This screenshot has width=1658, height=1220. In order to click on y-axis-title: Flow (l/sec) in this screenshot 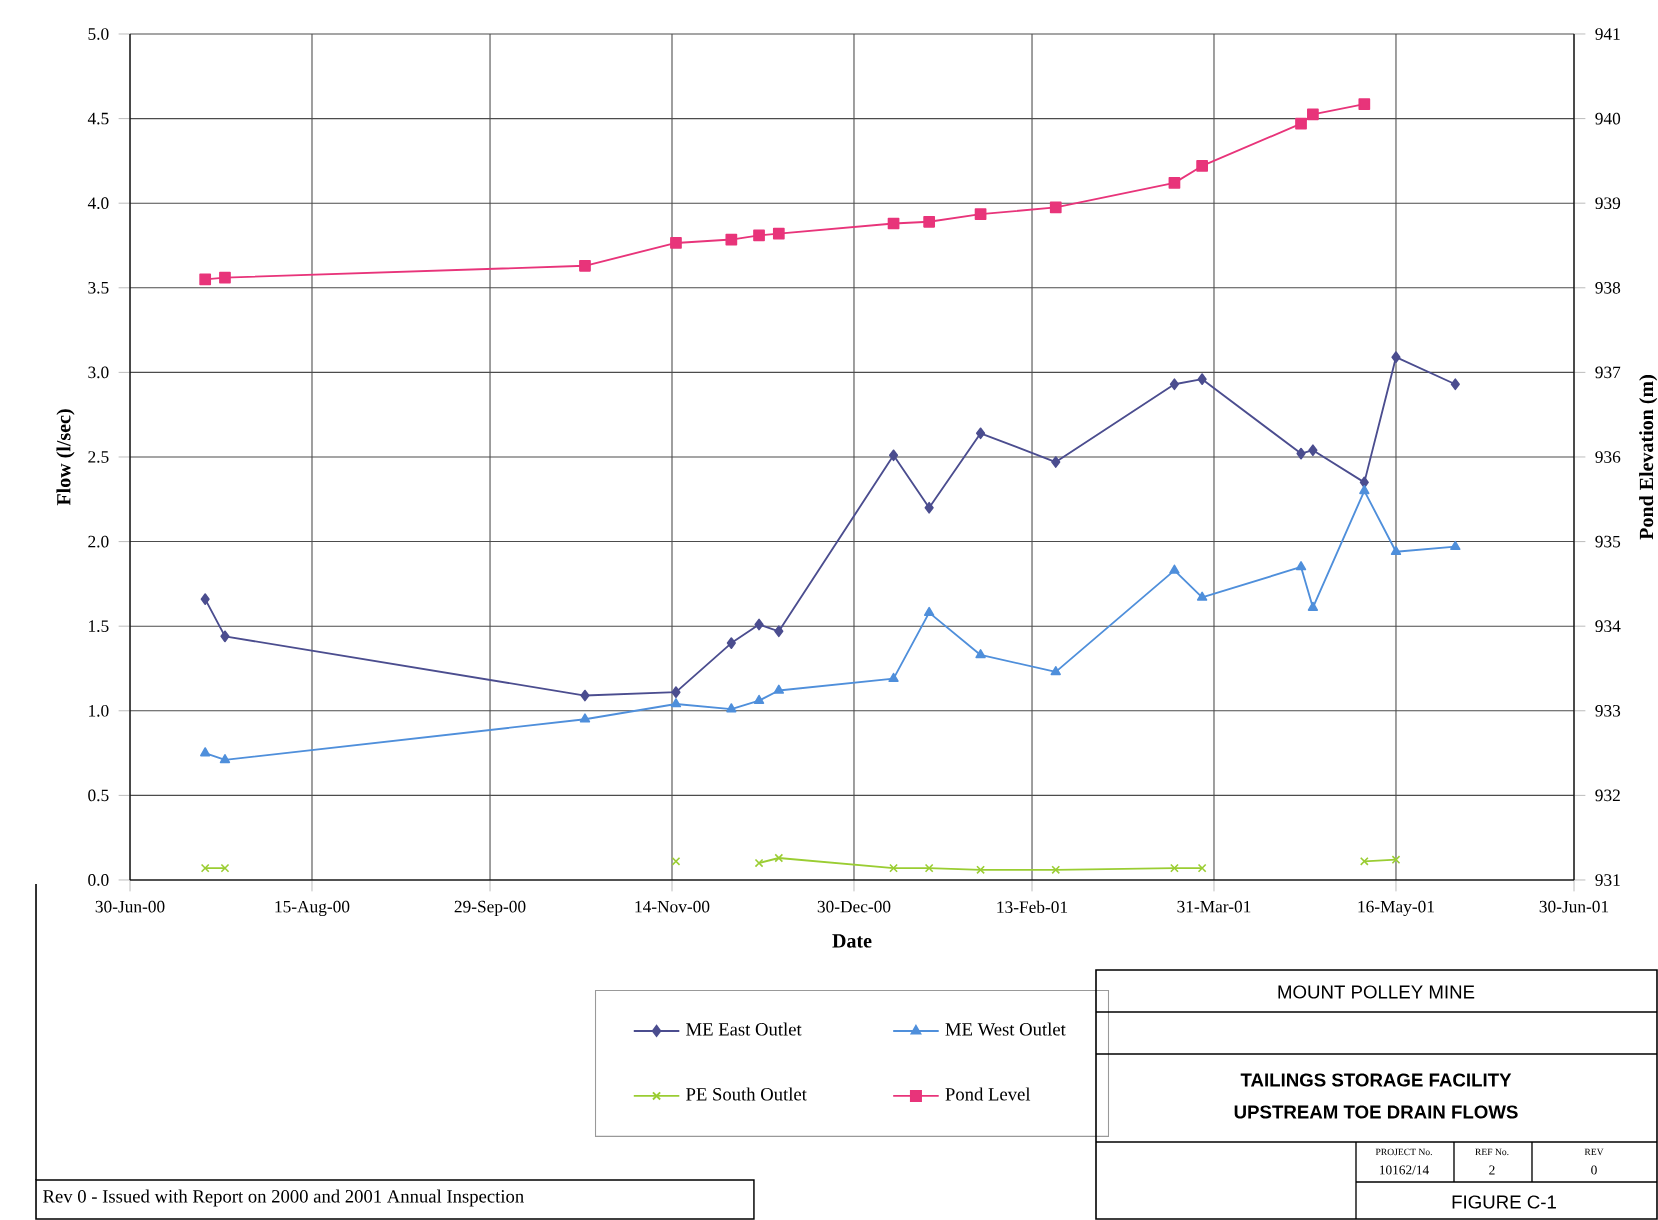, I will do `click(65, 457)`.